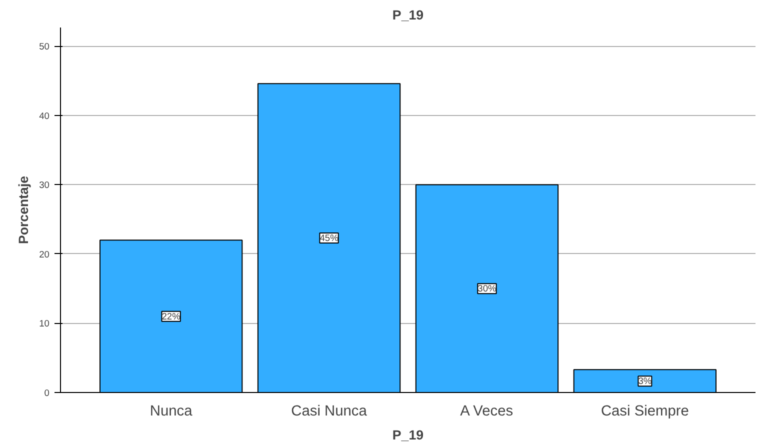 This screenshot has height=445, width=760. Describe the element at coordinates (44, 254) in the screenshot. I see `y-tick-label: 20` at that location.